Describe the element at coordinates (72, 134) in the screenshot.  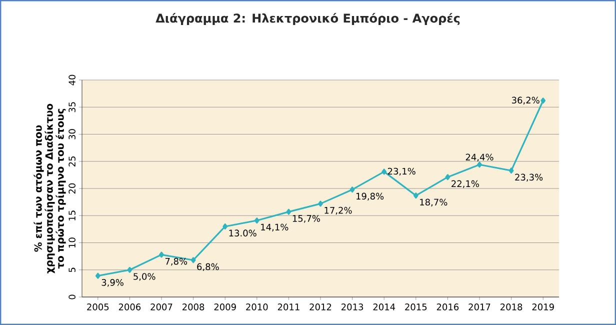
I see `y-tick-label: 30` at that location.